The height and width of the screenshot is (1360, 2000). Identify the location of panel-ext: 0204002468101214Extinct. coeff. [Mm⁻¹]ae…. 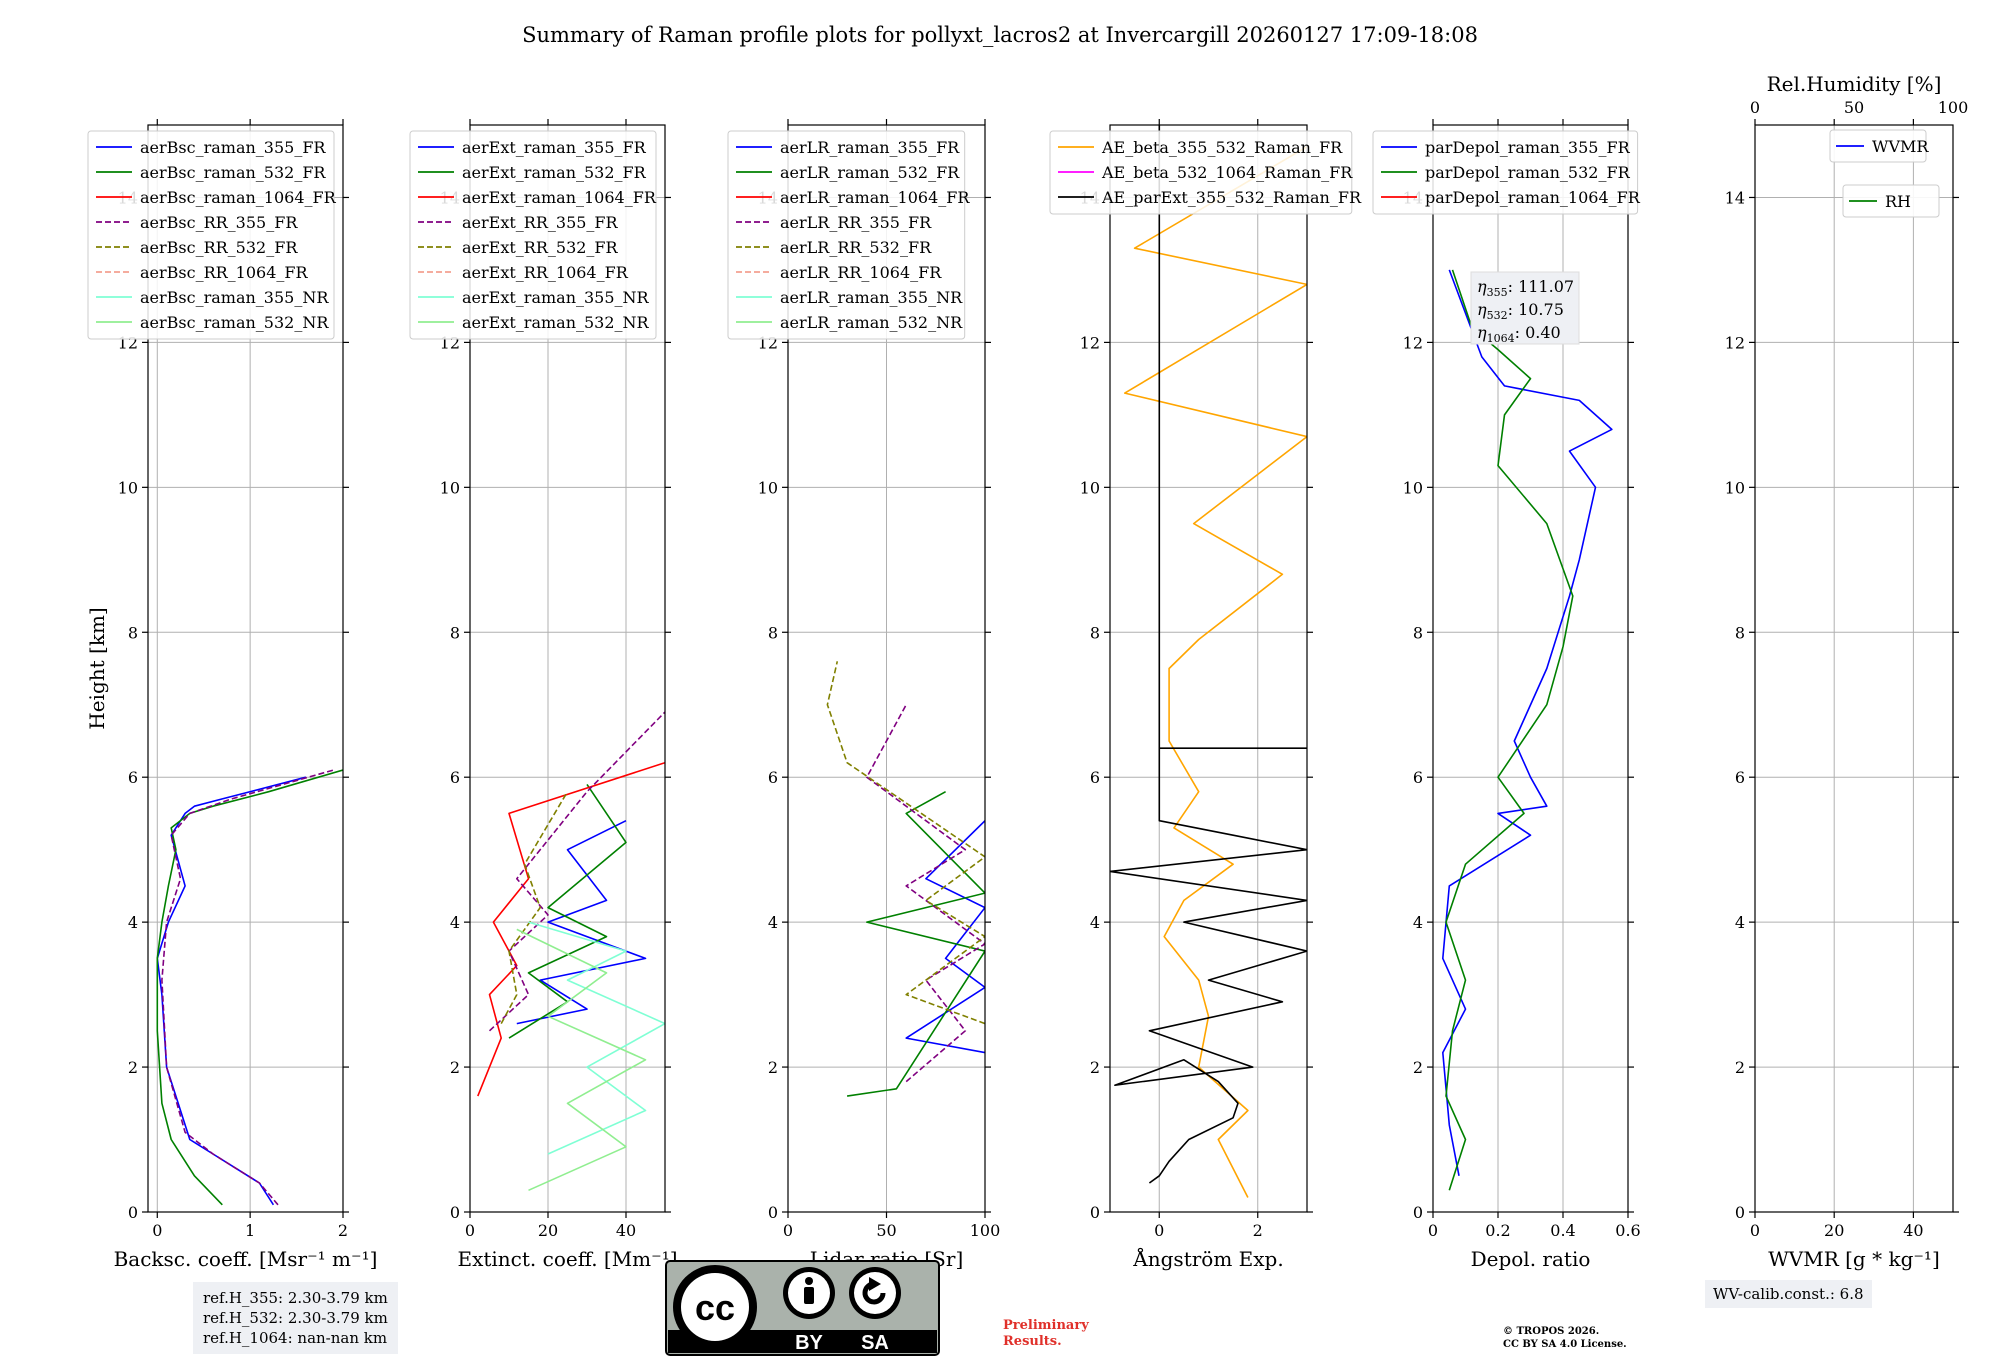
(543, 695).